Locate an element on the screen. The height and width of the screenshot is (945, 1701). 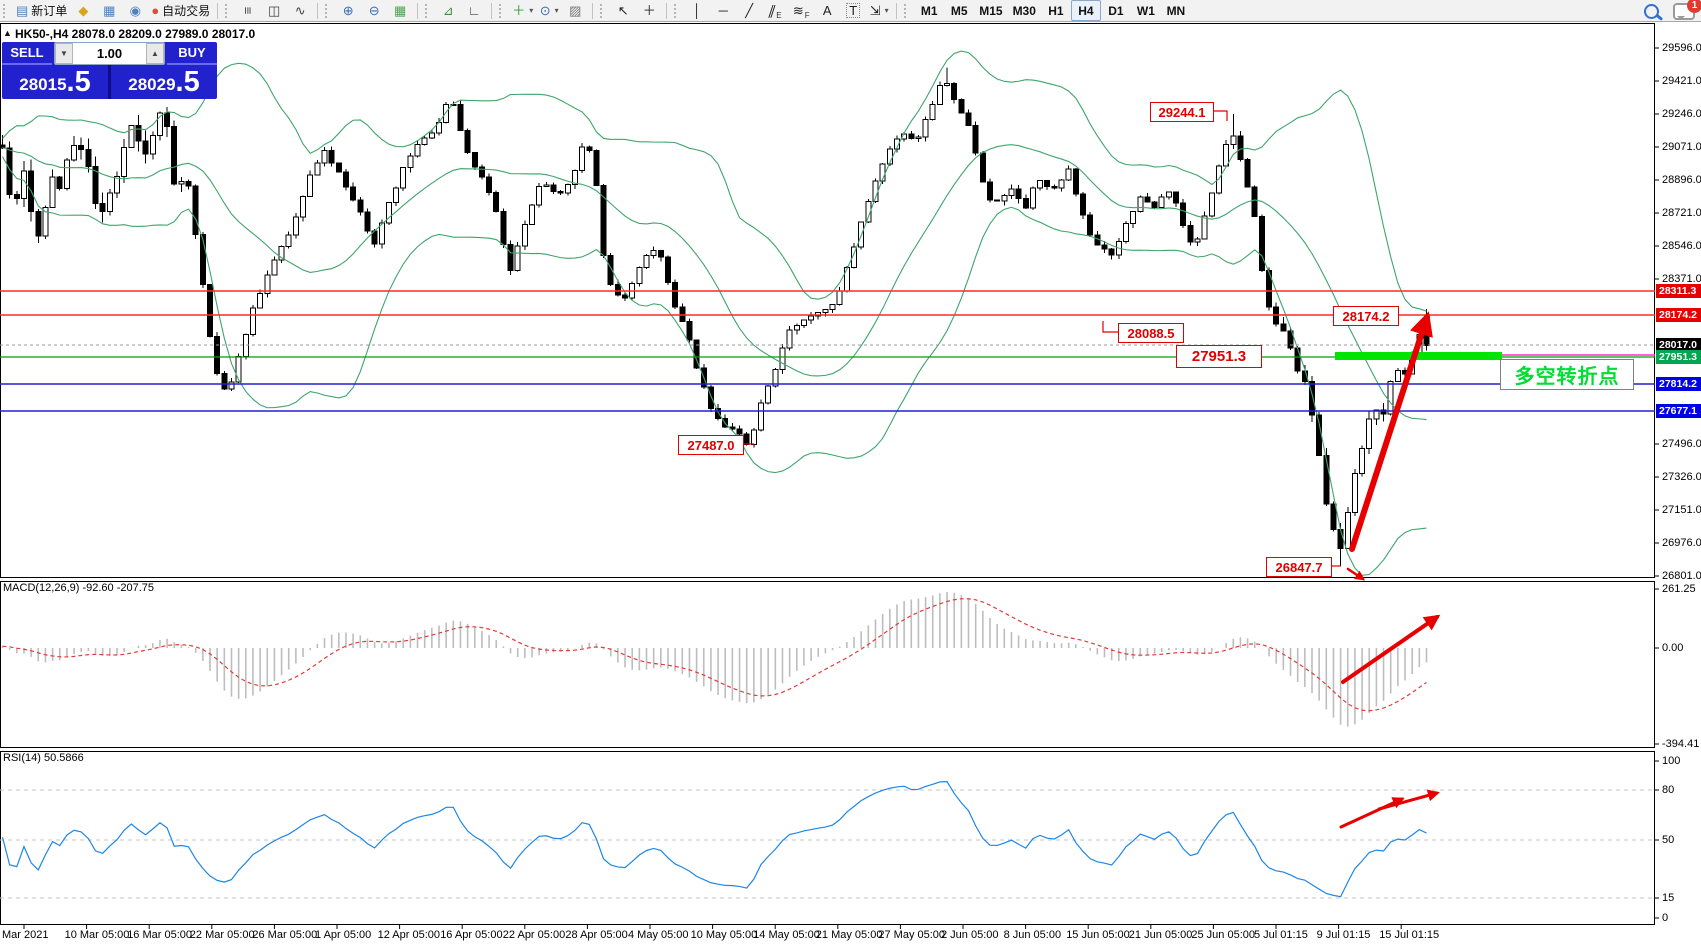
tf-mn: MN is located at coordinates (1176, 10).